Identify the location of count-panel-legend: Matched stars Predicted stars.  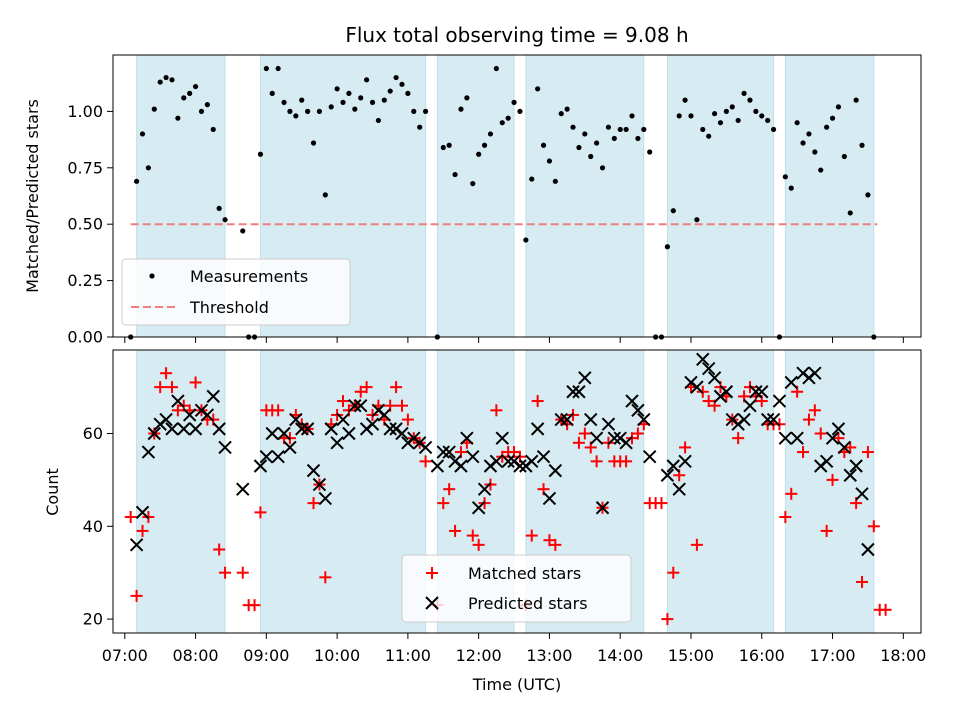
(516, 588).